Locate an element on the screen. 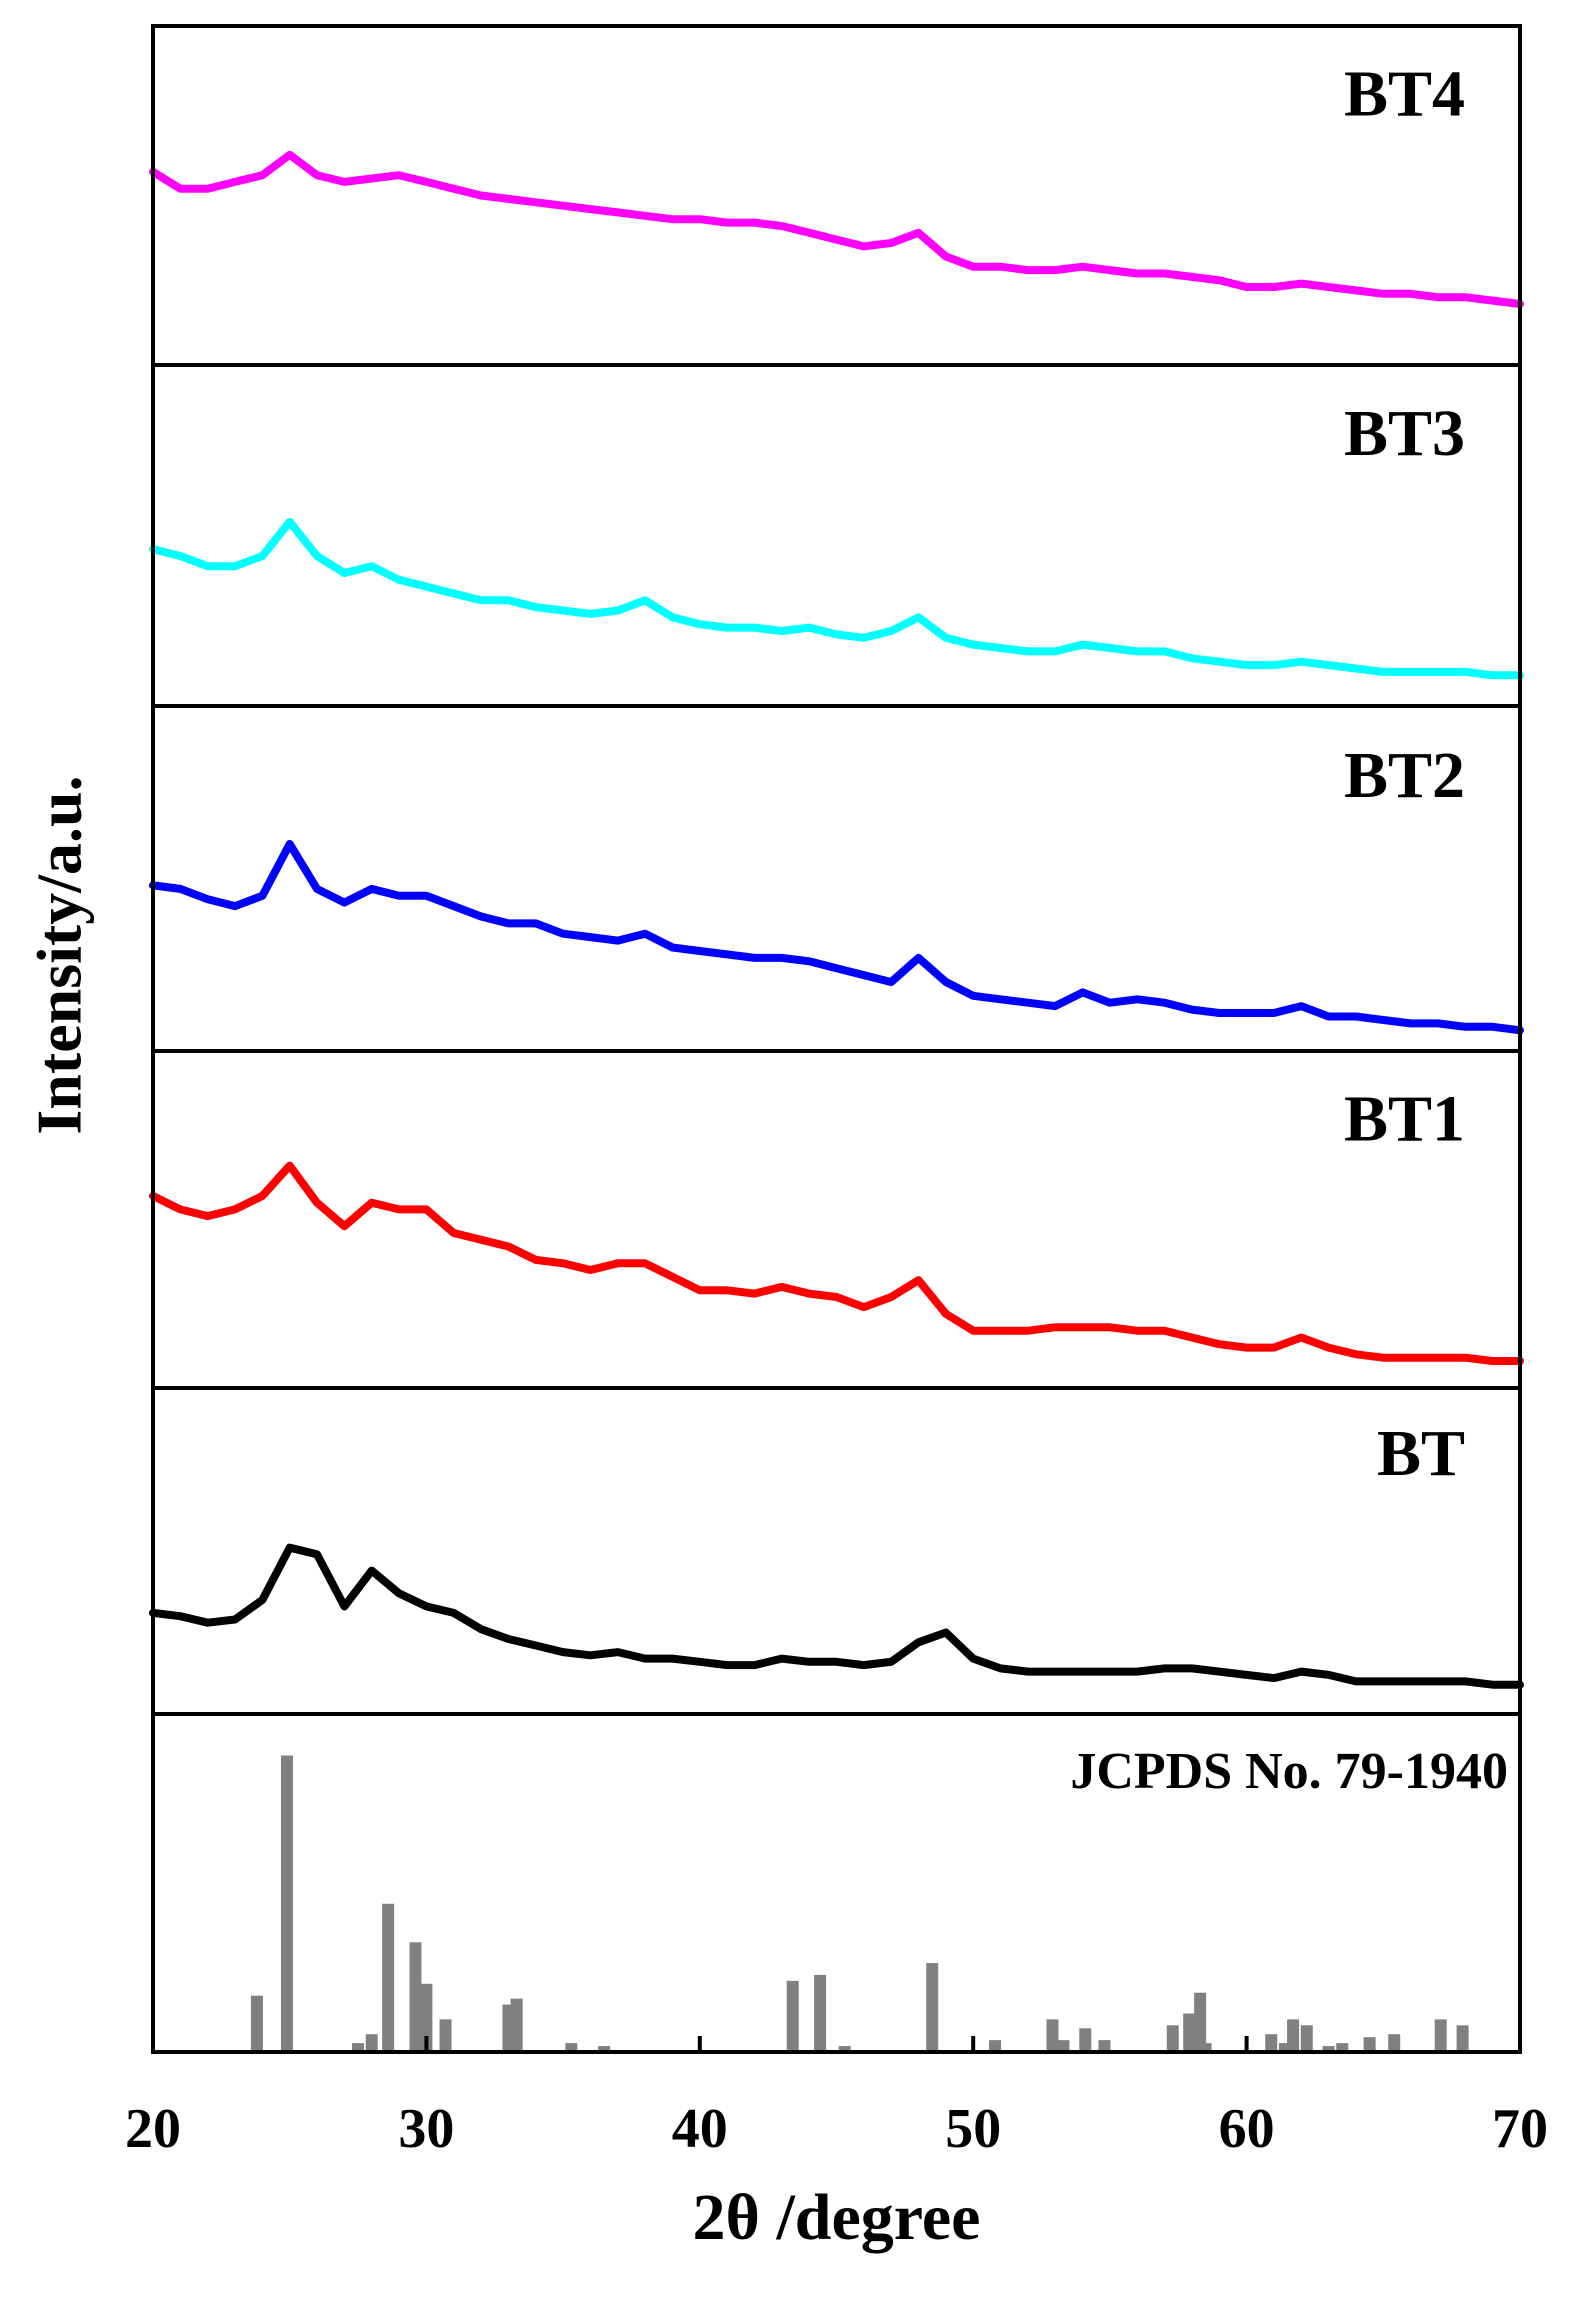  x-tick-label: 70 is located at coordinates (1520, 2129).